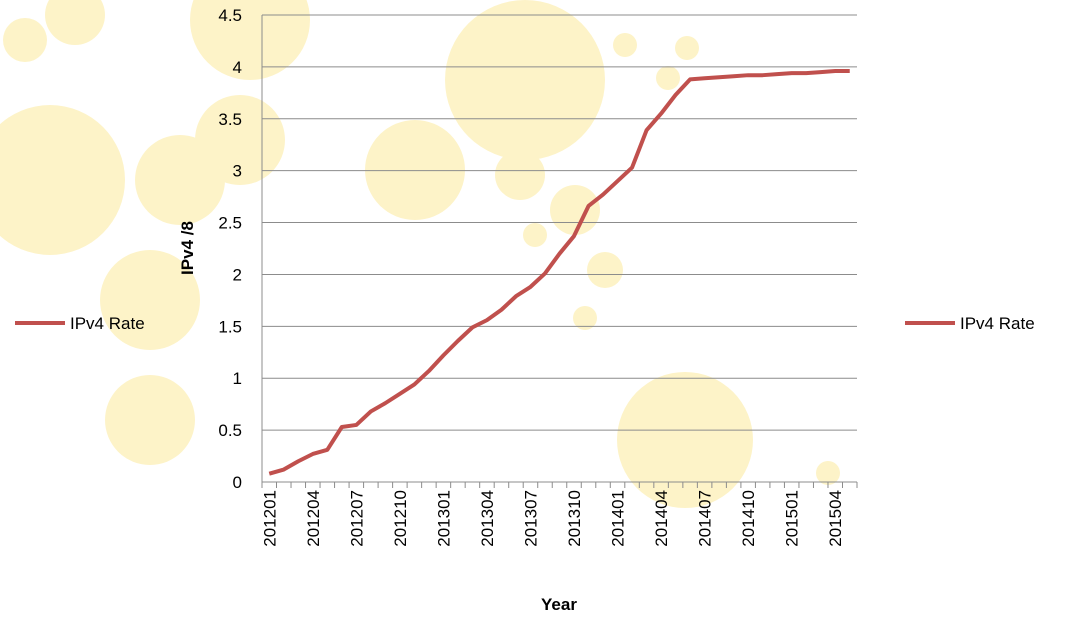  I want to click on y-tick-label: 0, so click(237, 482).